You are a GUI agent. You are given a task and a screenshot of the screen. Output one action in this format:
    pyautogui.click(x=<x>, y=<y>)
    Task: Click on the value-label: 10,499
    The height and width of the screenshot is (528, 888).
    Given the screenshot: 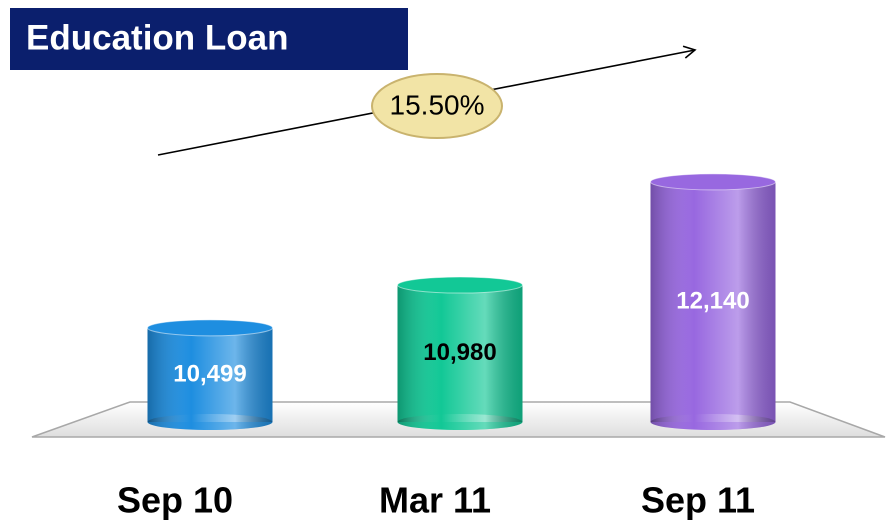 What is the action you would take?
    pyautogui.click(x=209, y=373)
    